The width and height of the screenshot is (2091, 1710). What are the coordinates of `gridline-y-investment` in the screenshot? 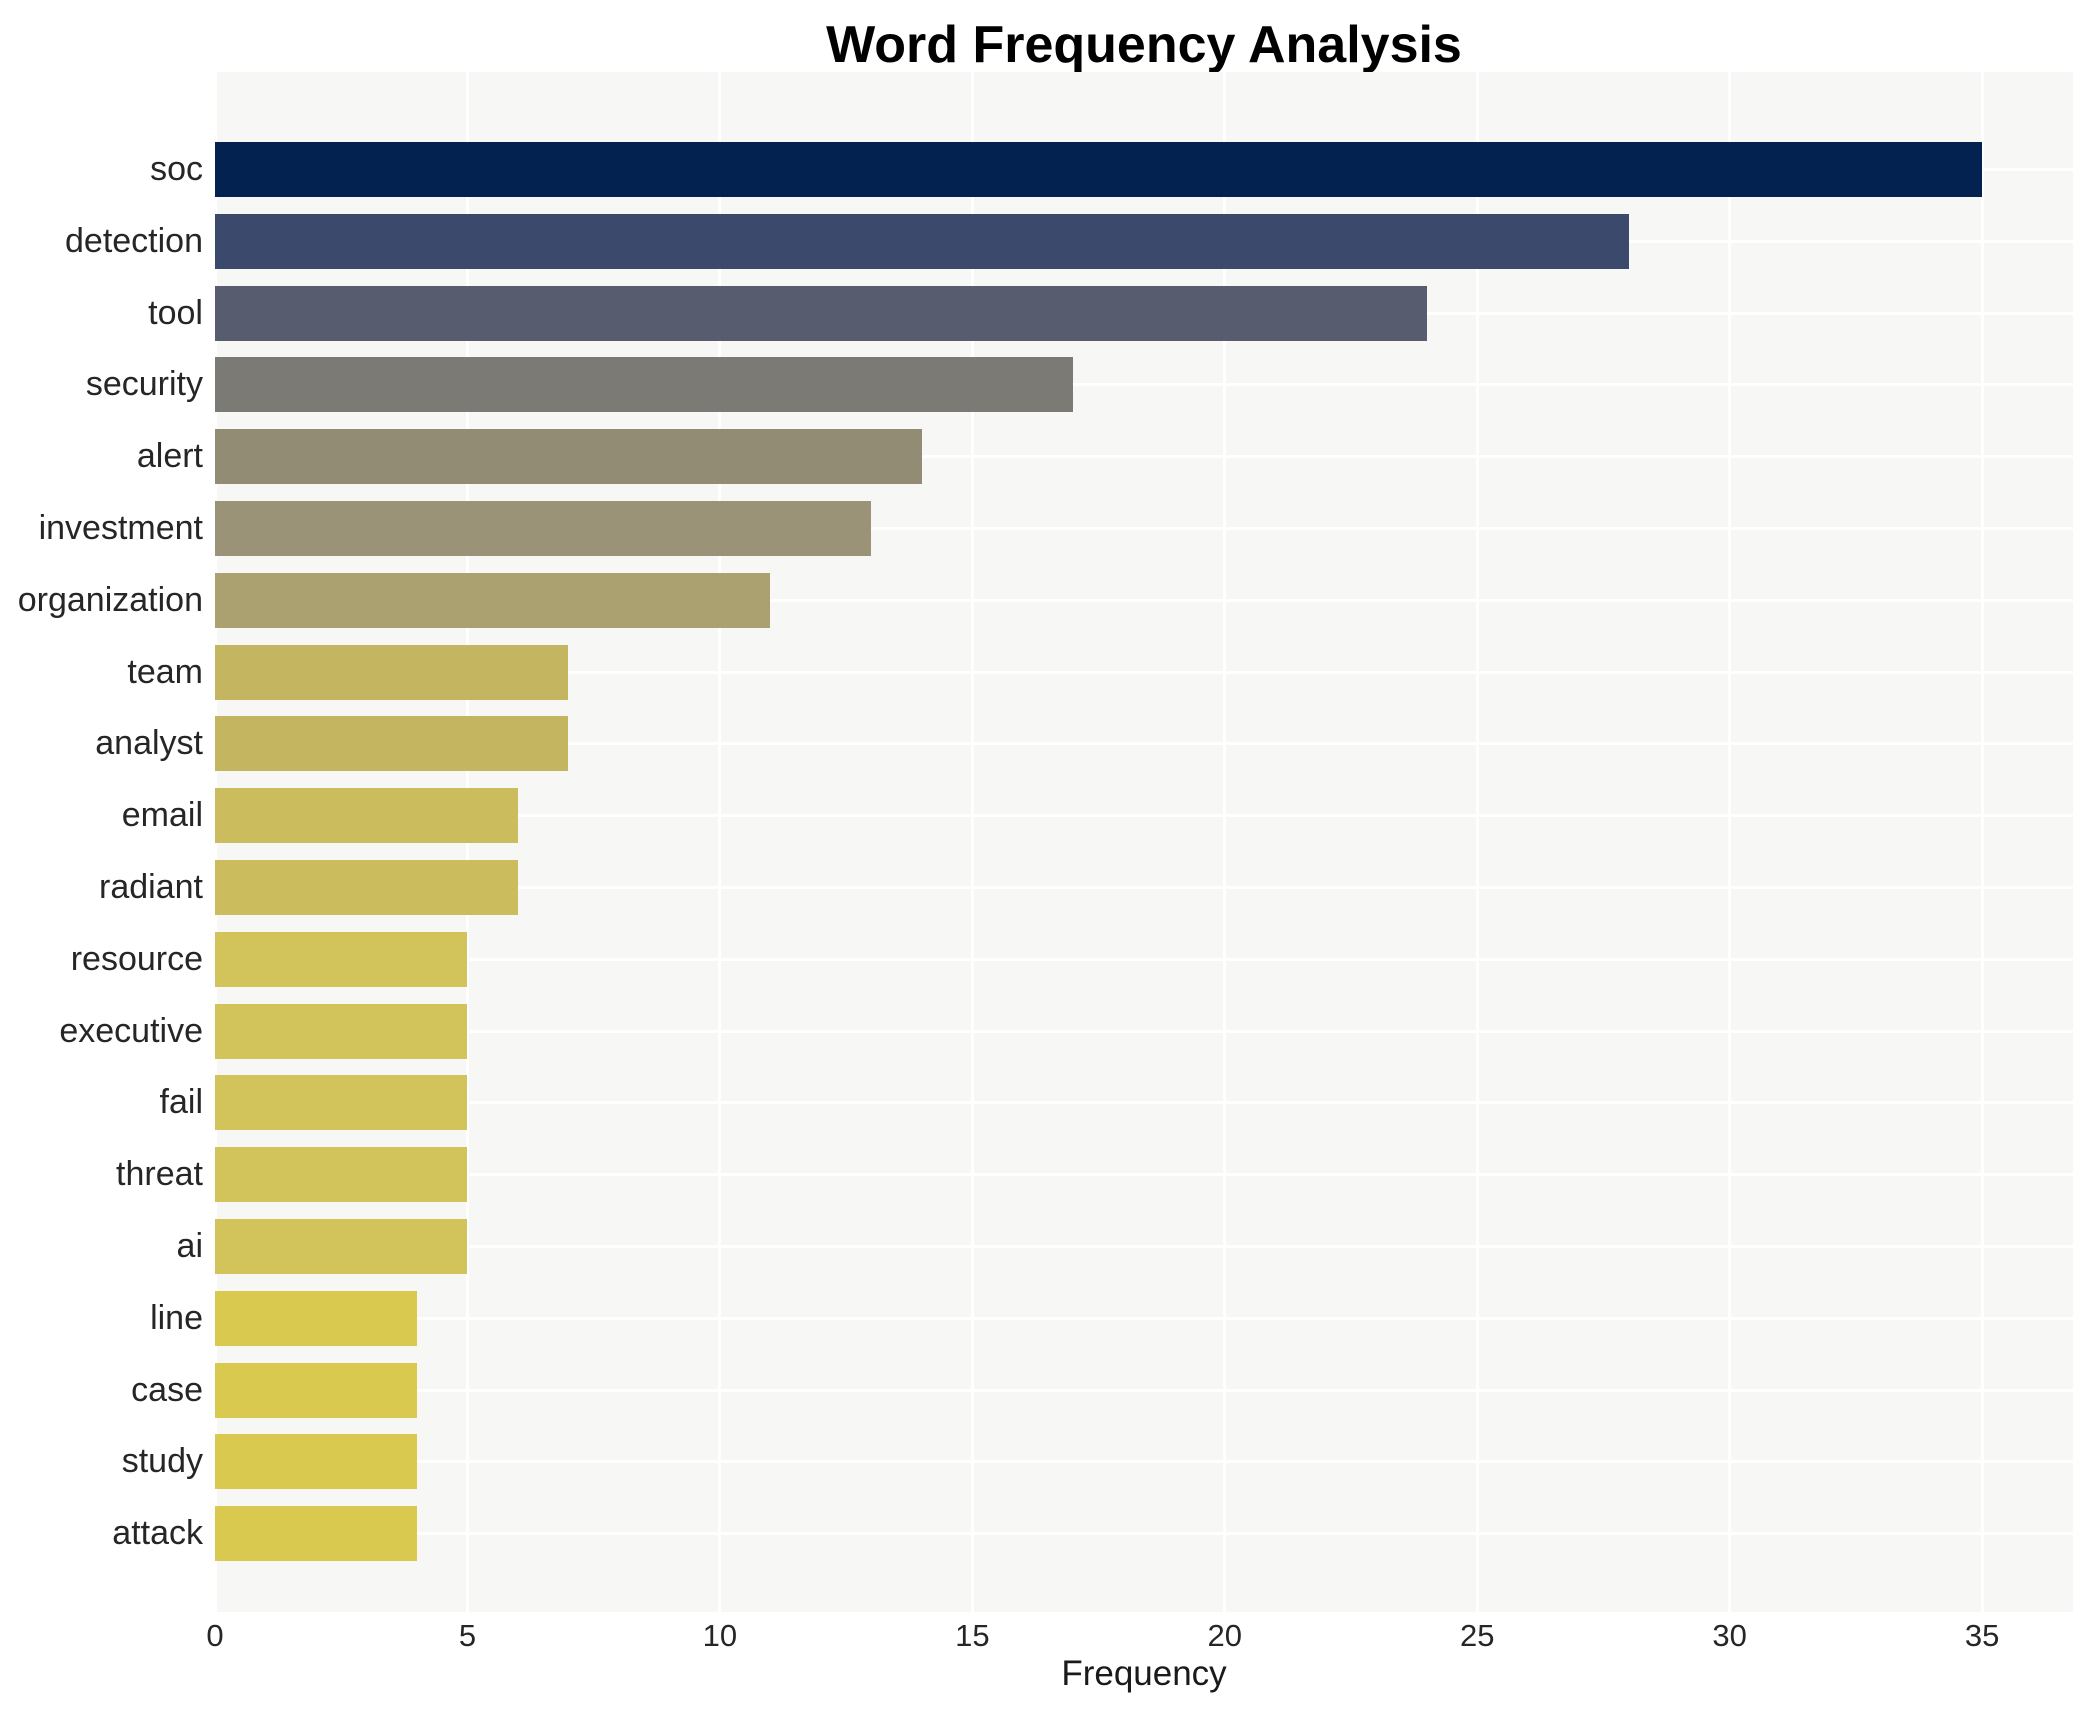 It's located at (1144, 528).